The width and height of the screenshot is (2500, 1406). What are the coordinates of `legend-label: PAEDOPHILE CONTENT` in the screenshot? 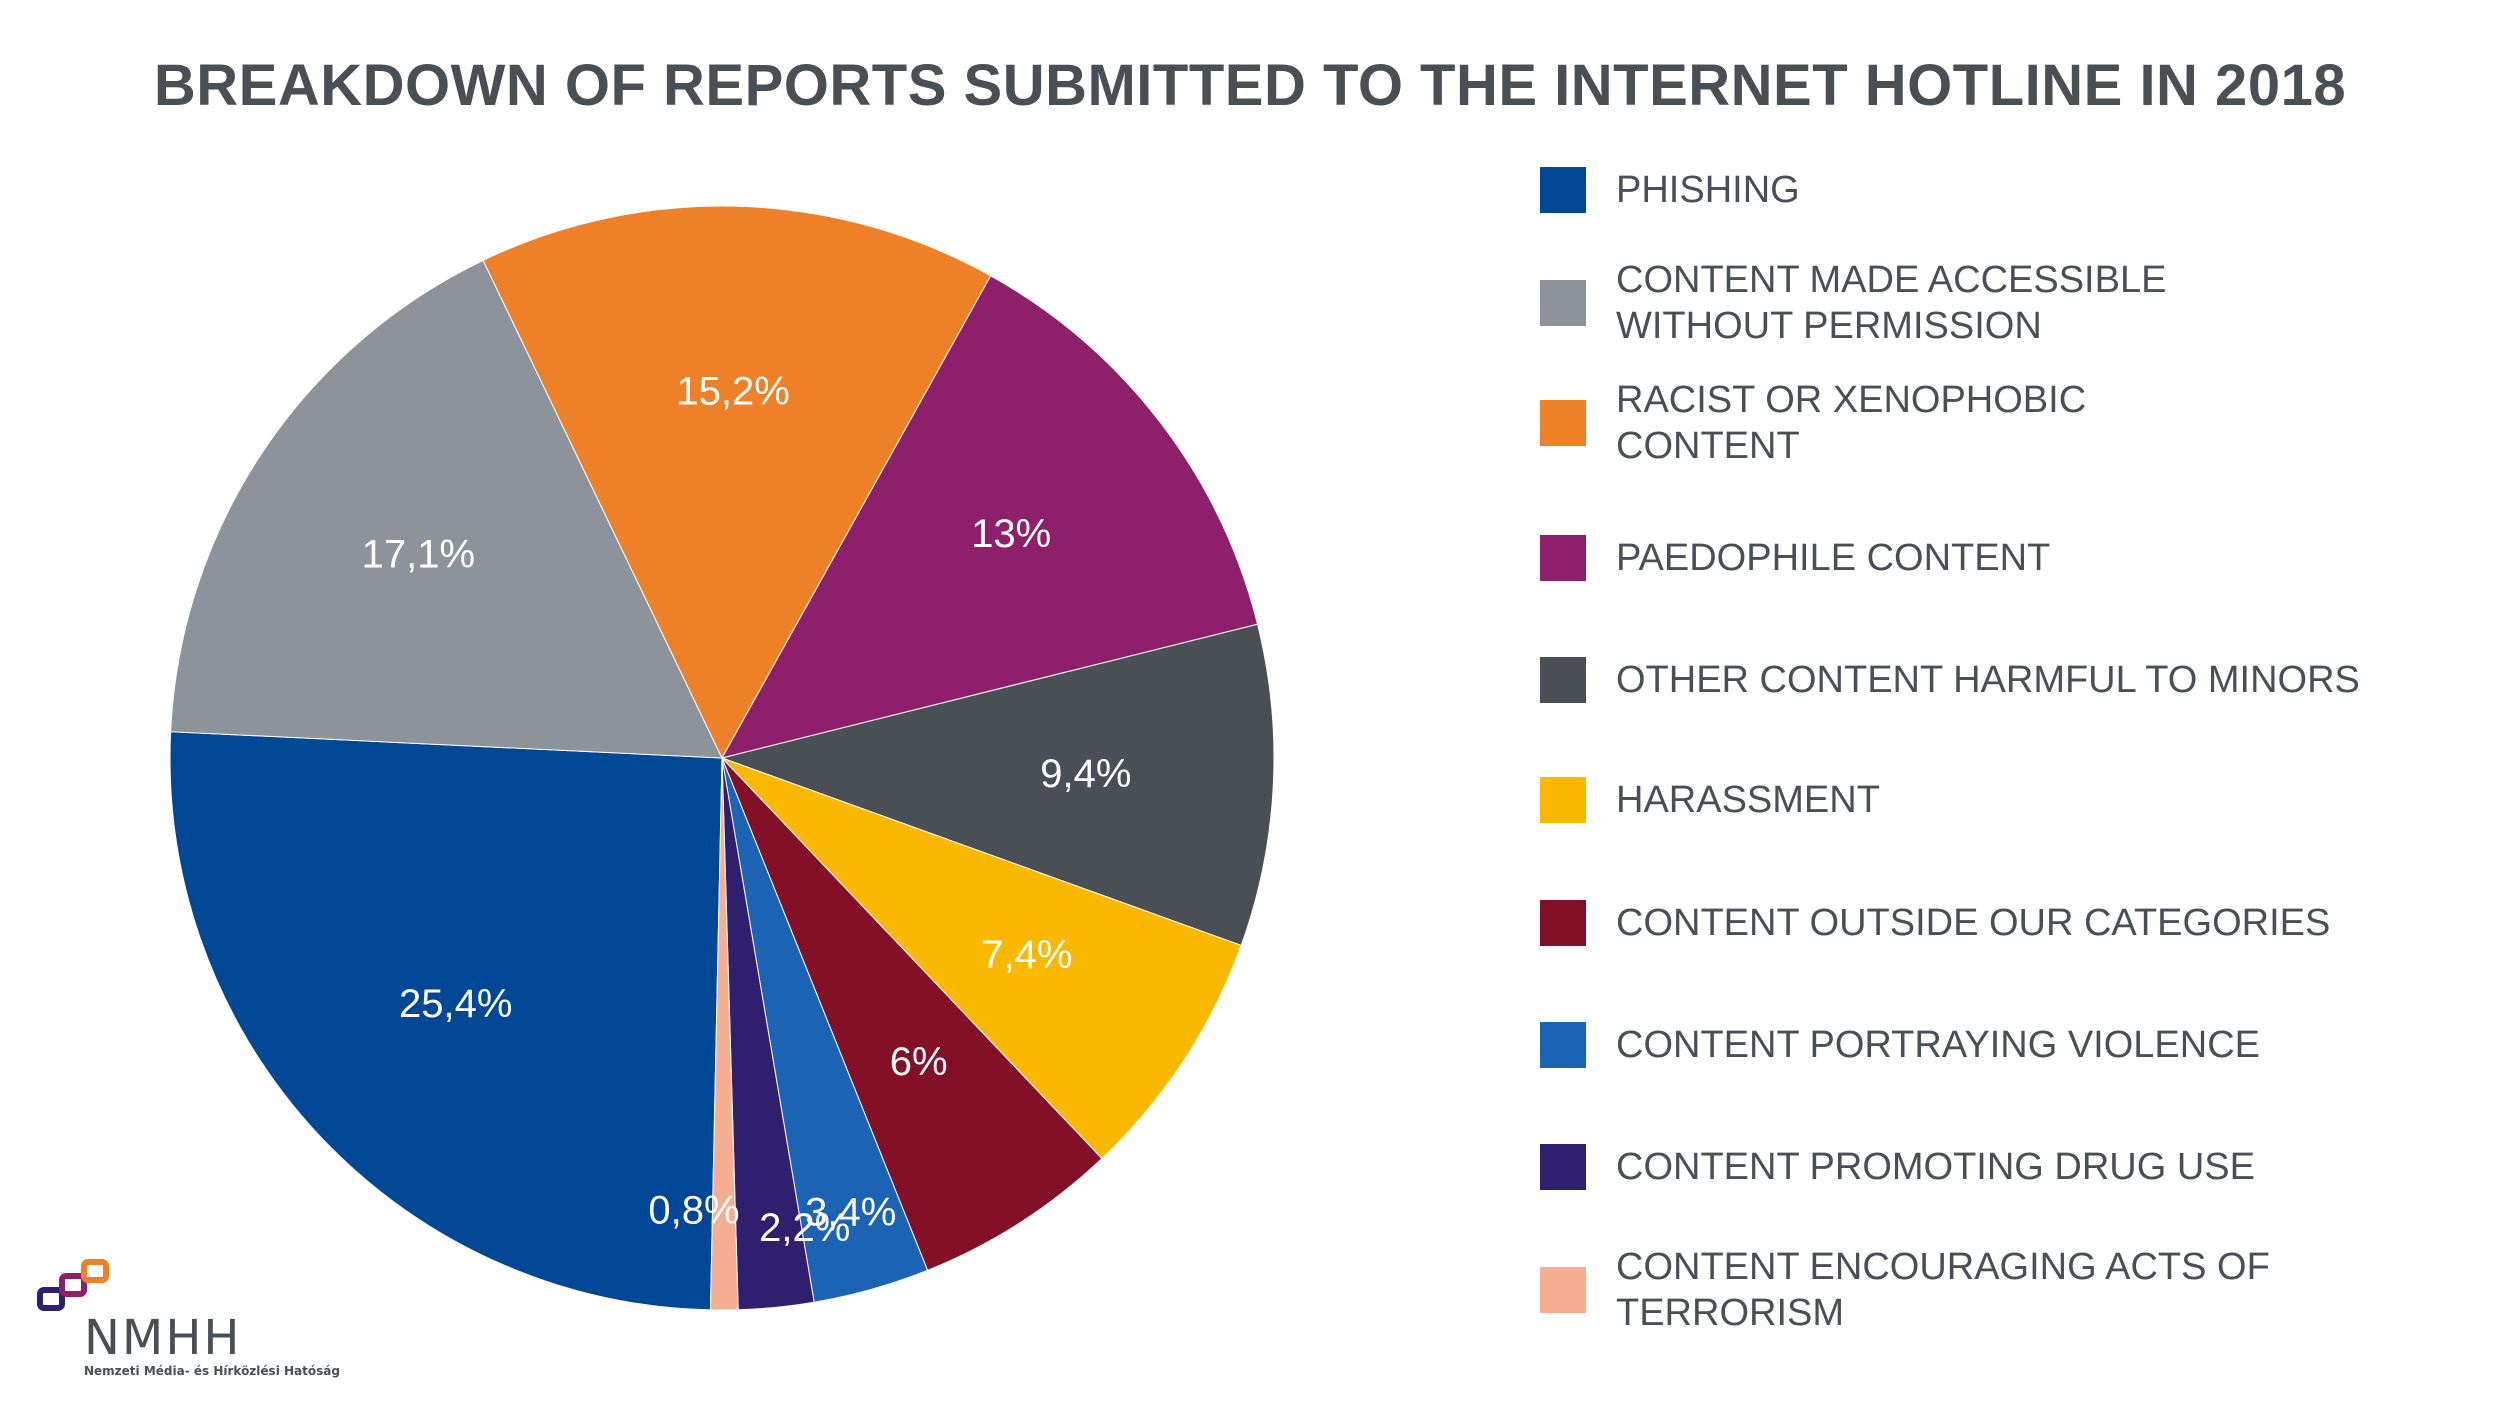 It's located at (1833, 558).